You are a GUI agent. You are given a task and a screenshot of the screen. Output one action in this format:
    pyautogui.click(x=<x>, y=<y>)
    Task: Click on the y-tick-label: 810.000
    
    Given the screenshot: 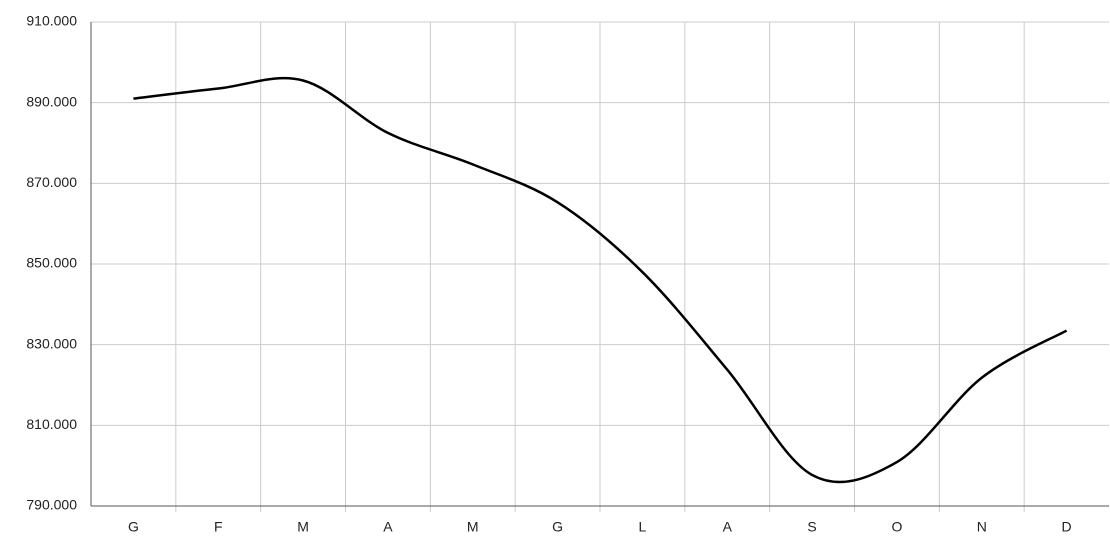 What is the action you would take?
    pyautogui.click(x=51, y=424)
    